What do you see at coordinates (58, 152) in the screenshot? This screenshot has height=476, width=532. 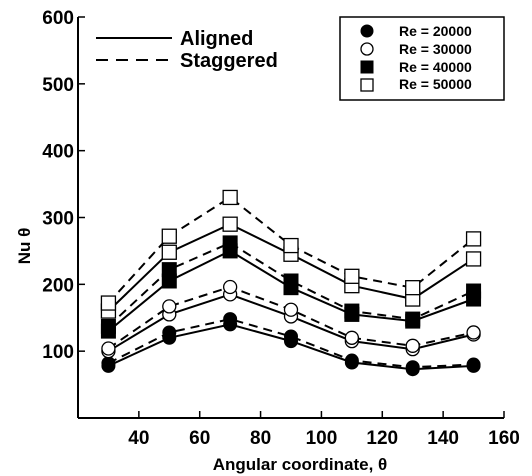 I see `y-tick-label: 400` at bounding box center [58, 152].